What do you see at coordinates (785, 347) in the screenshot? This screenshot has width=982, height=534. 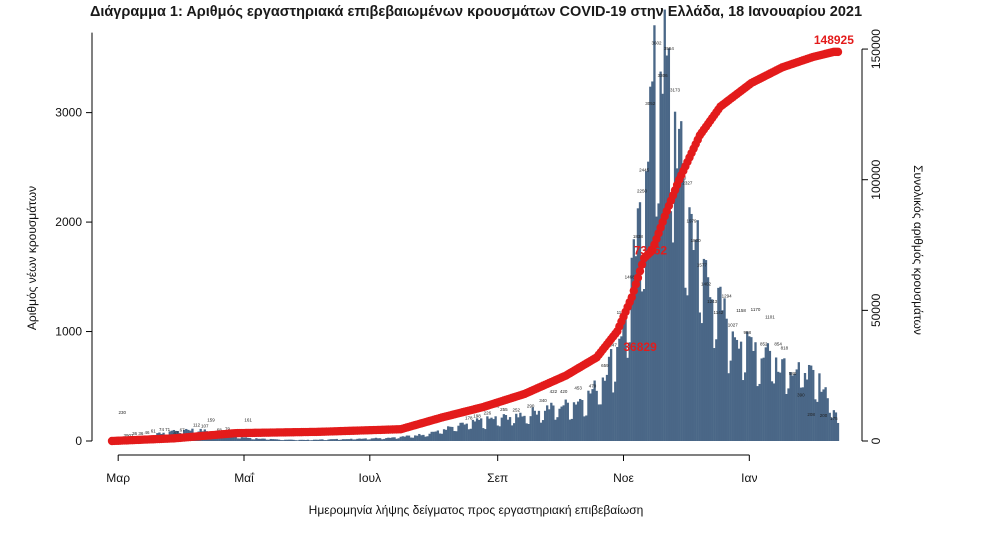 I see `bar-data-label: 818` at bounding box center [785, 347].